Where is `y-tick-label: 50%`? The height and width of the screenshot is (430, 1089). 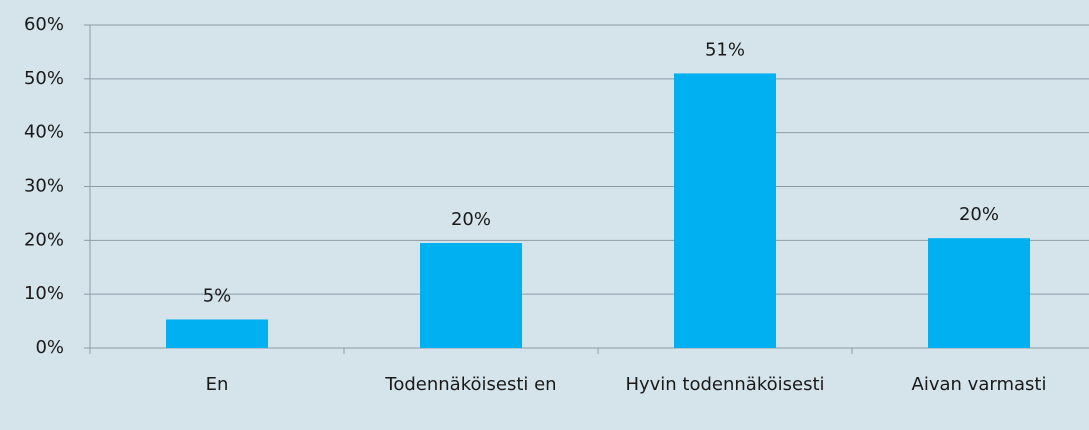 y-tick-label: 50% is located at coordinates (44, 78).